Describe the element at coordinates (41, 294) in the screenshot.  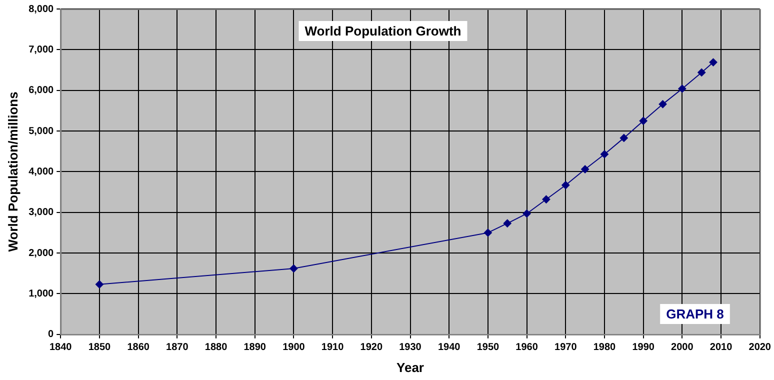
I see `y-tick-label: 1,000` at that location.